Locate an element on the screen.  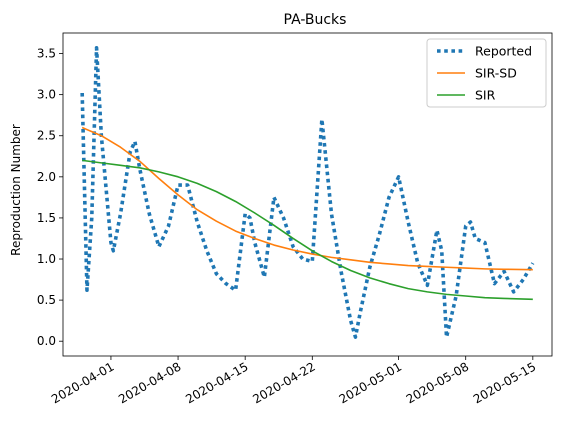
y-tick-label: 2.0 is located at coordinates (46, 177).